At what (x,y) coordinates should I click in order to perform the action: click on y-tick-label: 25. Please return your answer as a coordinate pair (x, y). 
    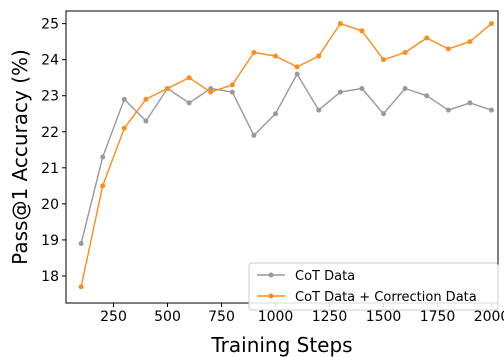
    Looking at the image, I should click on (50, 25).